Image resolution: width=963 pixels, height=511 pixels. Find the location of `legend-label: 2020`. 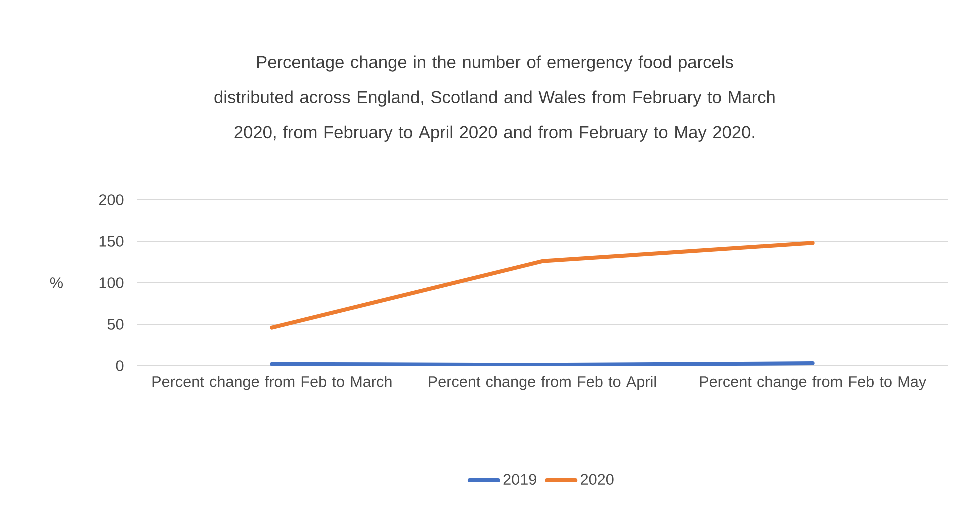

legend-label: 2020 is located at coordinates (597, 480).